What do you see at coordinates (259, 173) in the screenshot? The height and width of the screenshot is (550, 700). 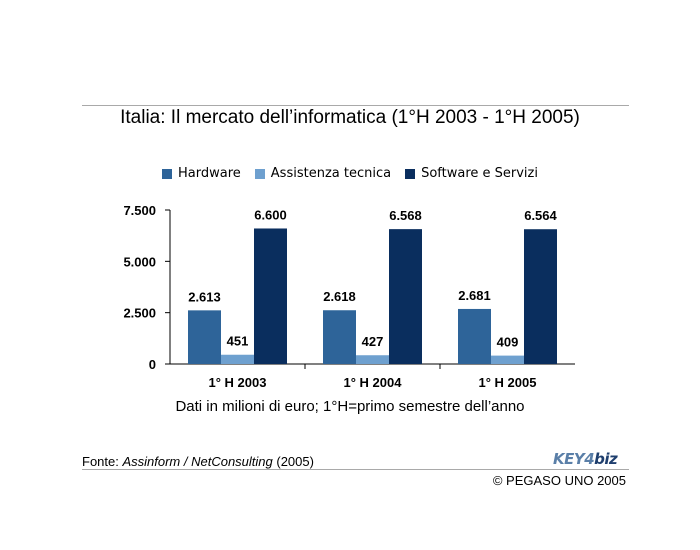 I see `legend-swatch-assistenza` at bounding box center [259, 173].